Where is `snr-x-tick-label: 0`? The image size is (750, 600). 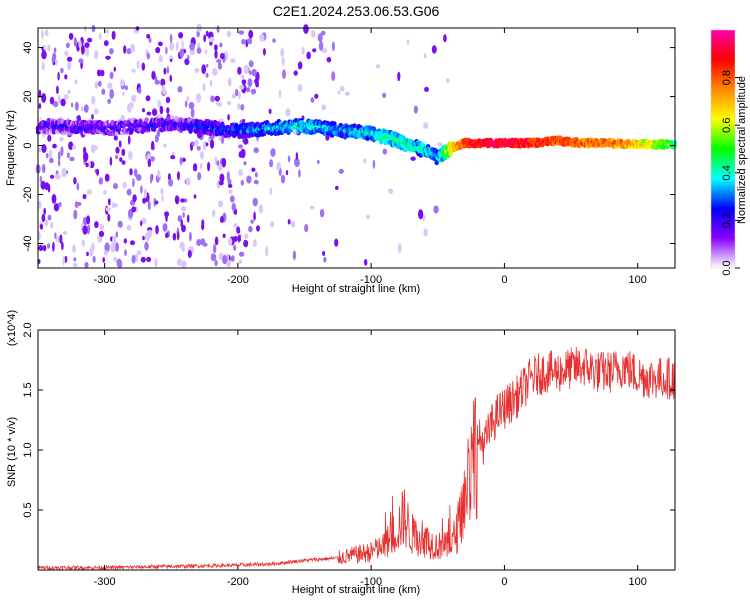
snr-x-tick-label: 0 is located at coordinates (504, 582).